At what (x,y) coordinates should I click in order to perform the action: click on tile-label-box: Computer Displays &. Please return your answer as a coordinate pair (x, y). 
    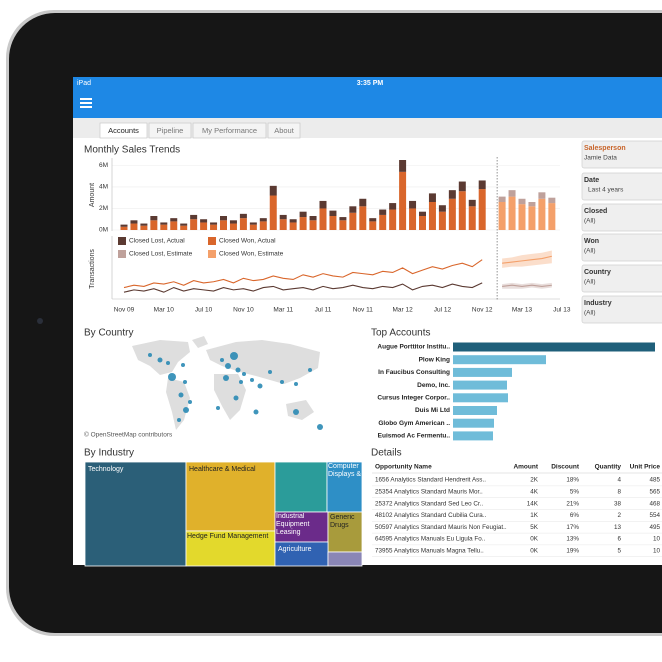
    Looking at the image, I should click on (344, 470).